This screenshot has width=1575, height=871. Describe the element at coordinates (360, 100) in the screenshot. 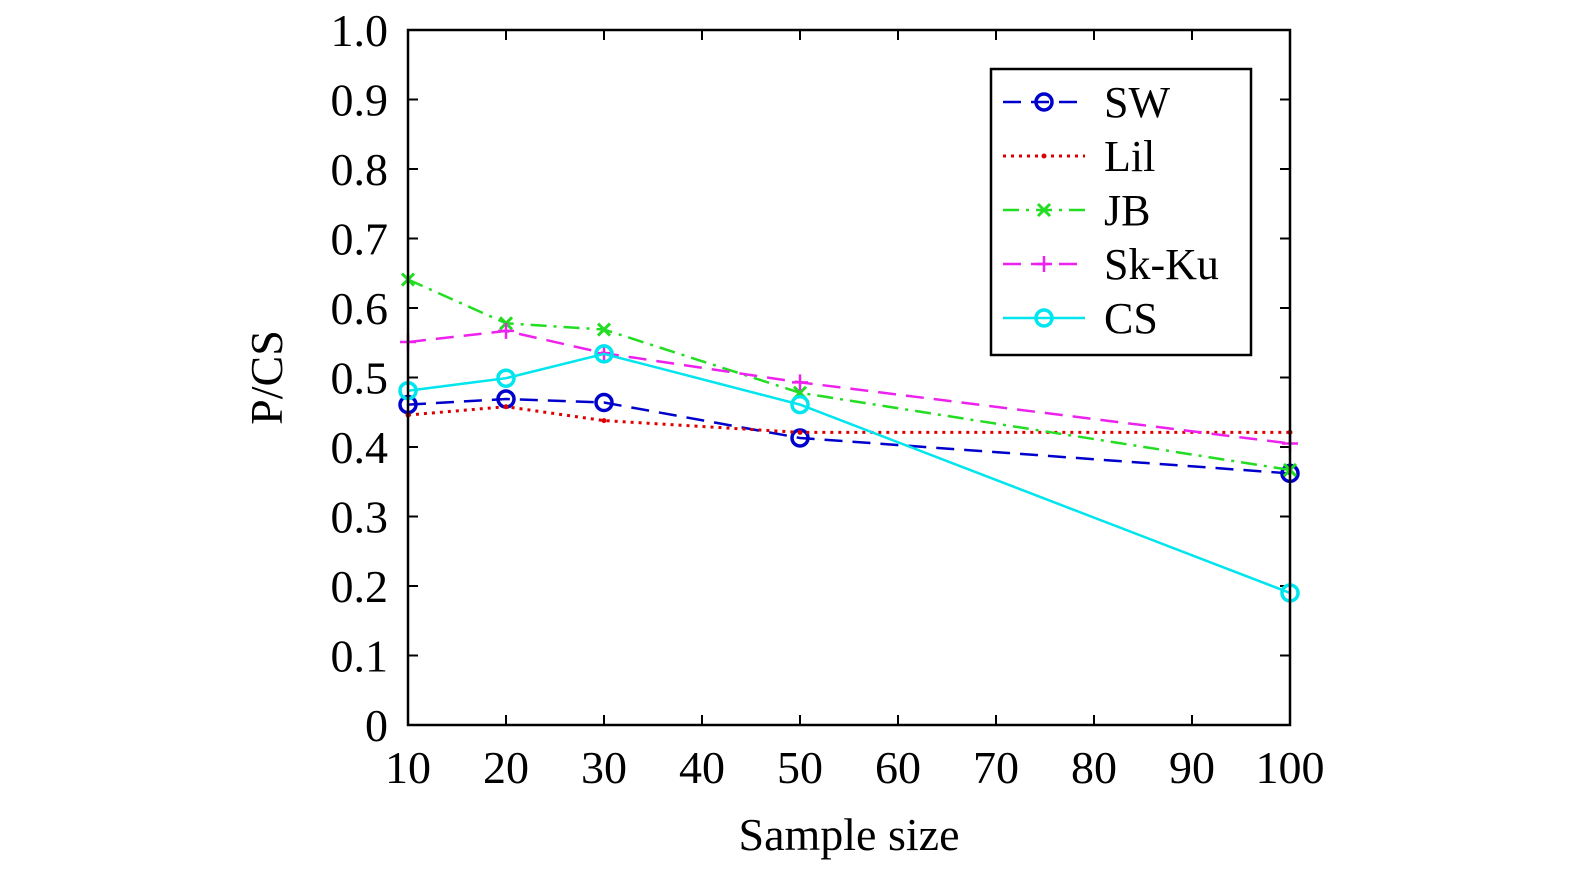

I see `y-tick-label: 0.9` at that location.